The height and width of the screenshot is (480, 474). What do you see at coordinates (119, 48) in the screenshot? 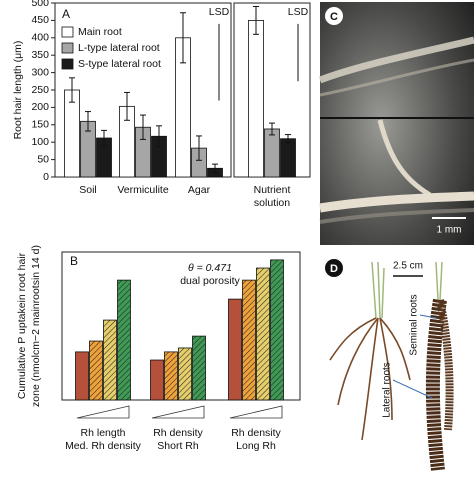
I see `legend-label: L-type lateral root` at bounding box center [119, 48].